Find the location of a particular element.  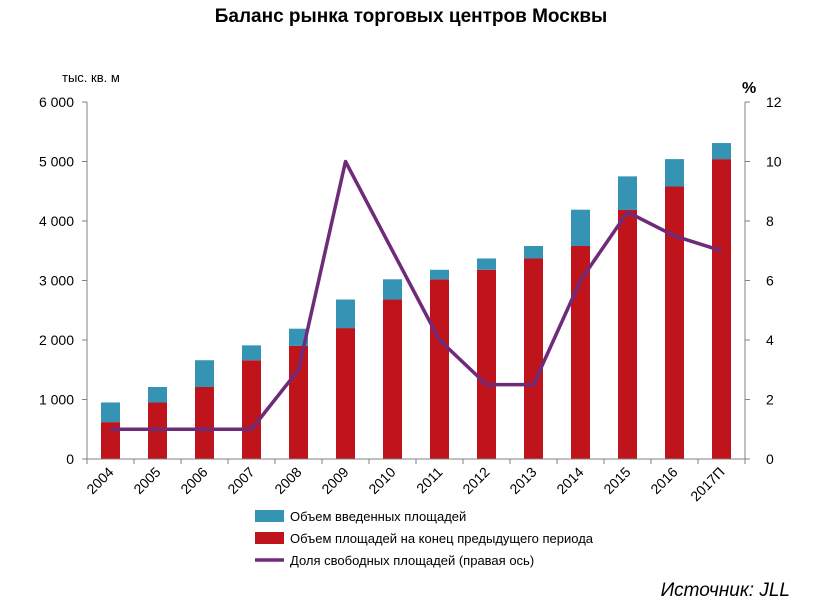

right-tick-label: 4 is located at coordinates (770, 340).